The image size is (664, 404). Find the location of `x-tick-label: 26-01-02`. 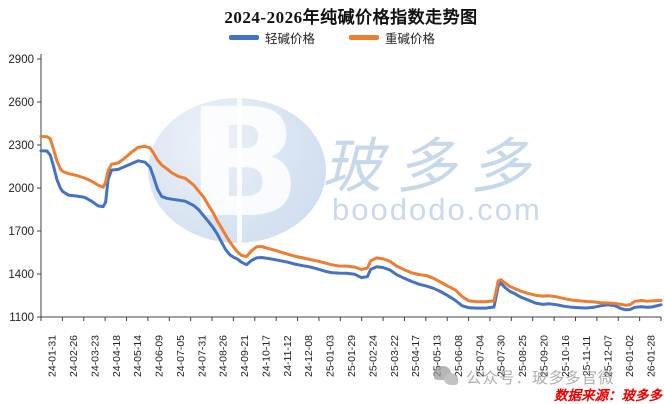

x-tick-label: 26-01-02 is located at coordinates (630, 356).